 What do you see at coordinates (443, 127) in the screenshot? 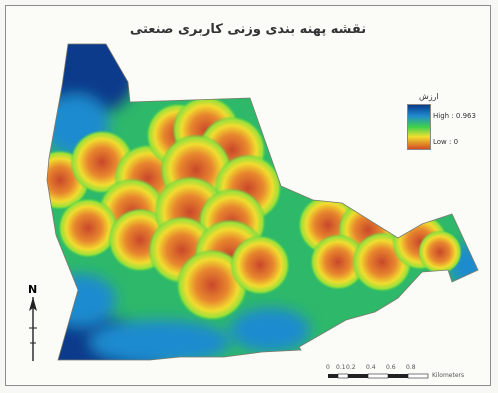
I see `legend: ارزش High : 0.963 Low : 0` at bounding box center [443, 127].